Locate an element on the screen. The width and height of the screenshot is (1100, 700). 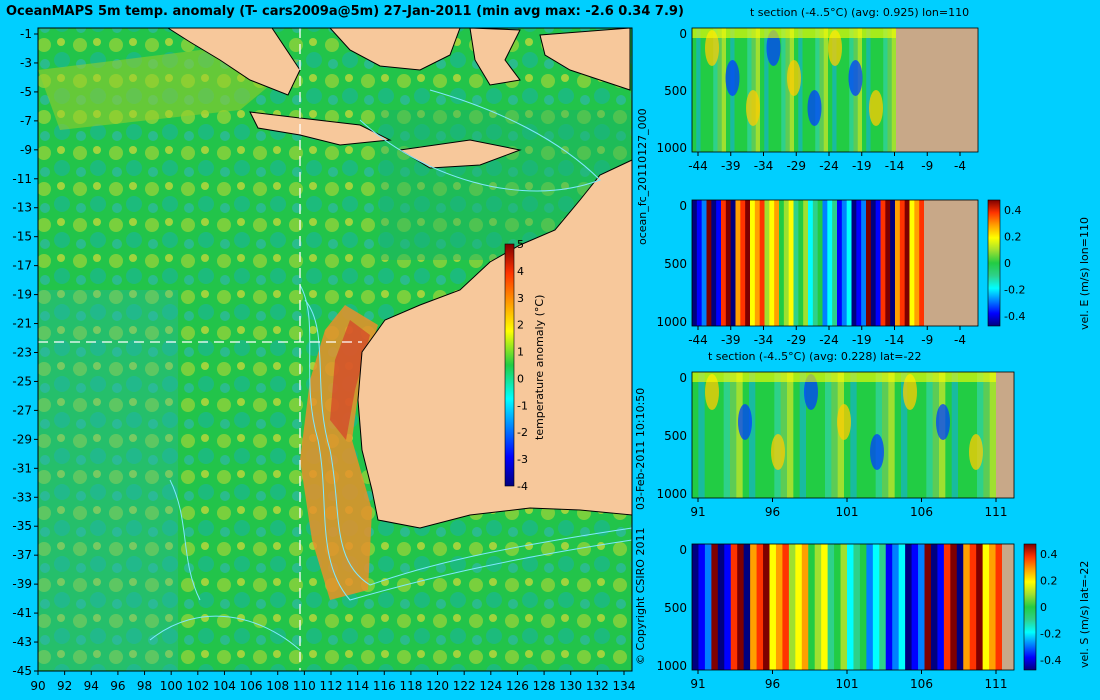
velocity-tick-label: -0.4 is located at coordinates (1014, 316).